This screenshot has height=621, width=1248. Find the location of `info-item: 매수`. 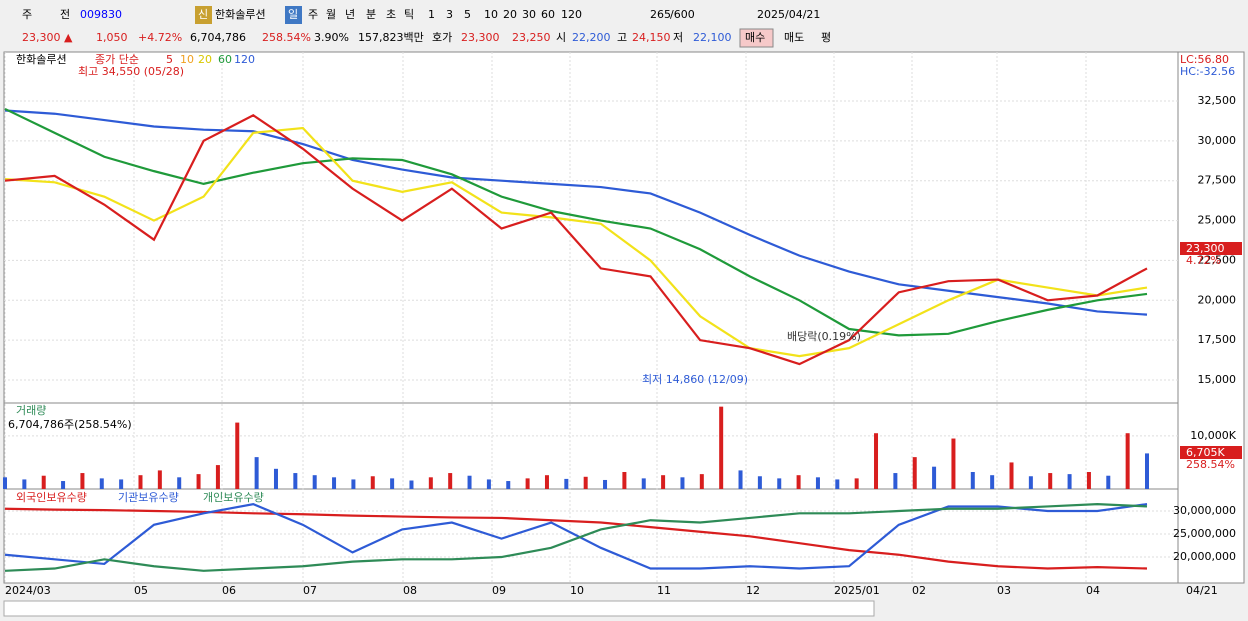

info-item: 매수 is located at coordinates (755, 37).